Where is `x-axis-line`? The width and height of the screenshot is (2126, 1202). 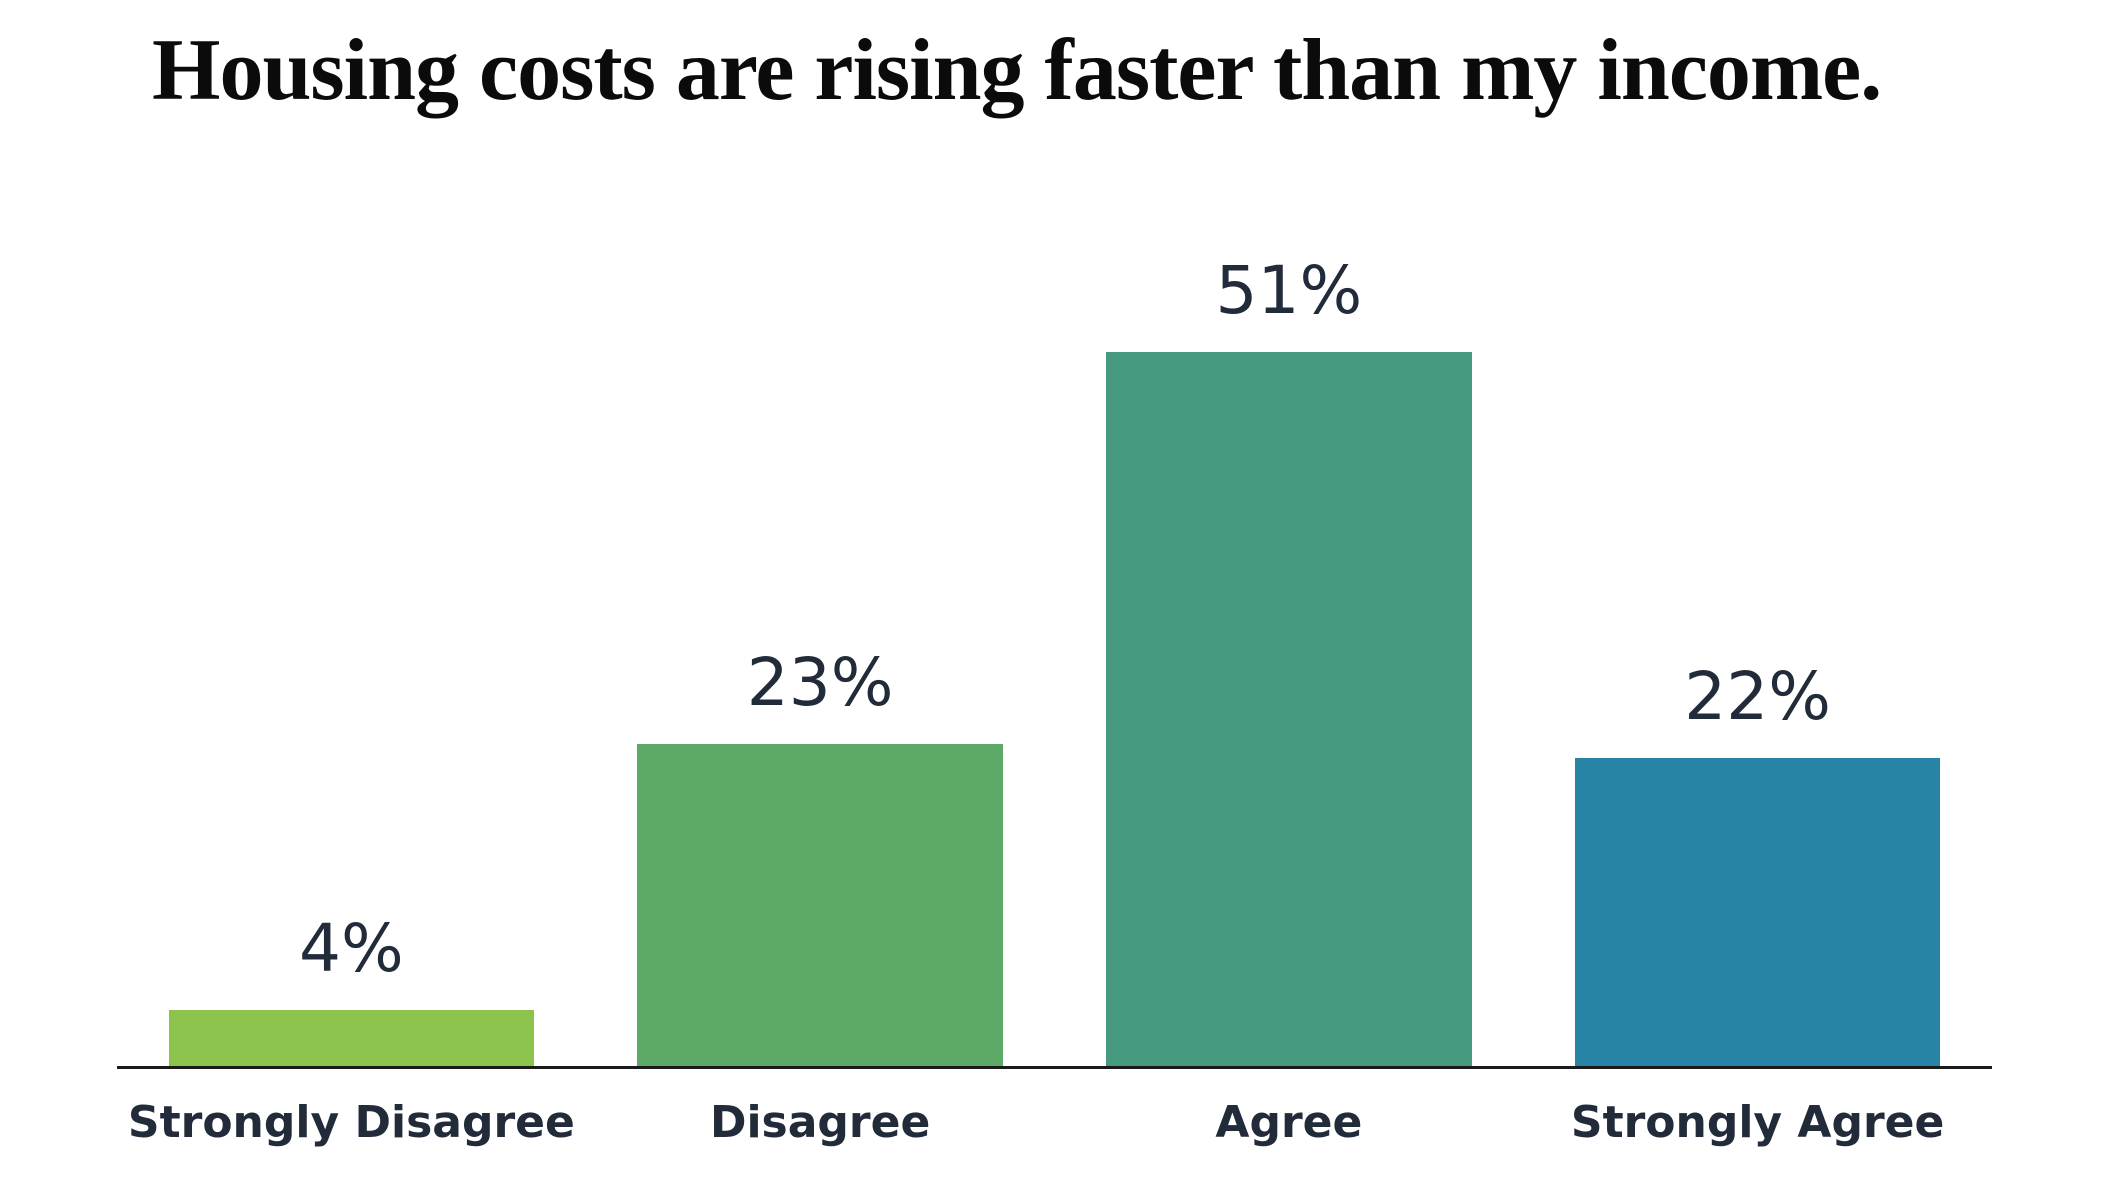 x-axis-line is located at coordinates (1054, 1067).